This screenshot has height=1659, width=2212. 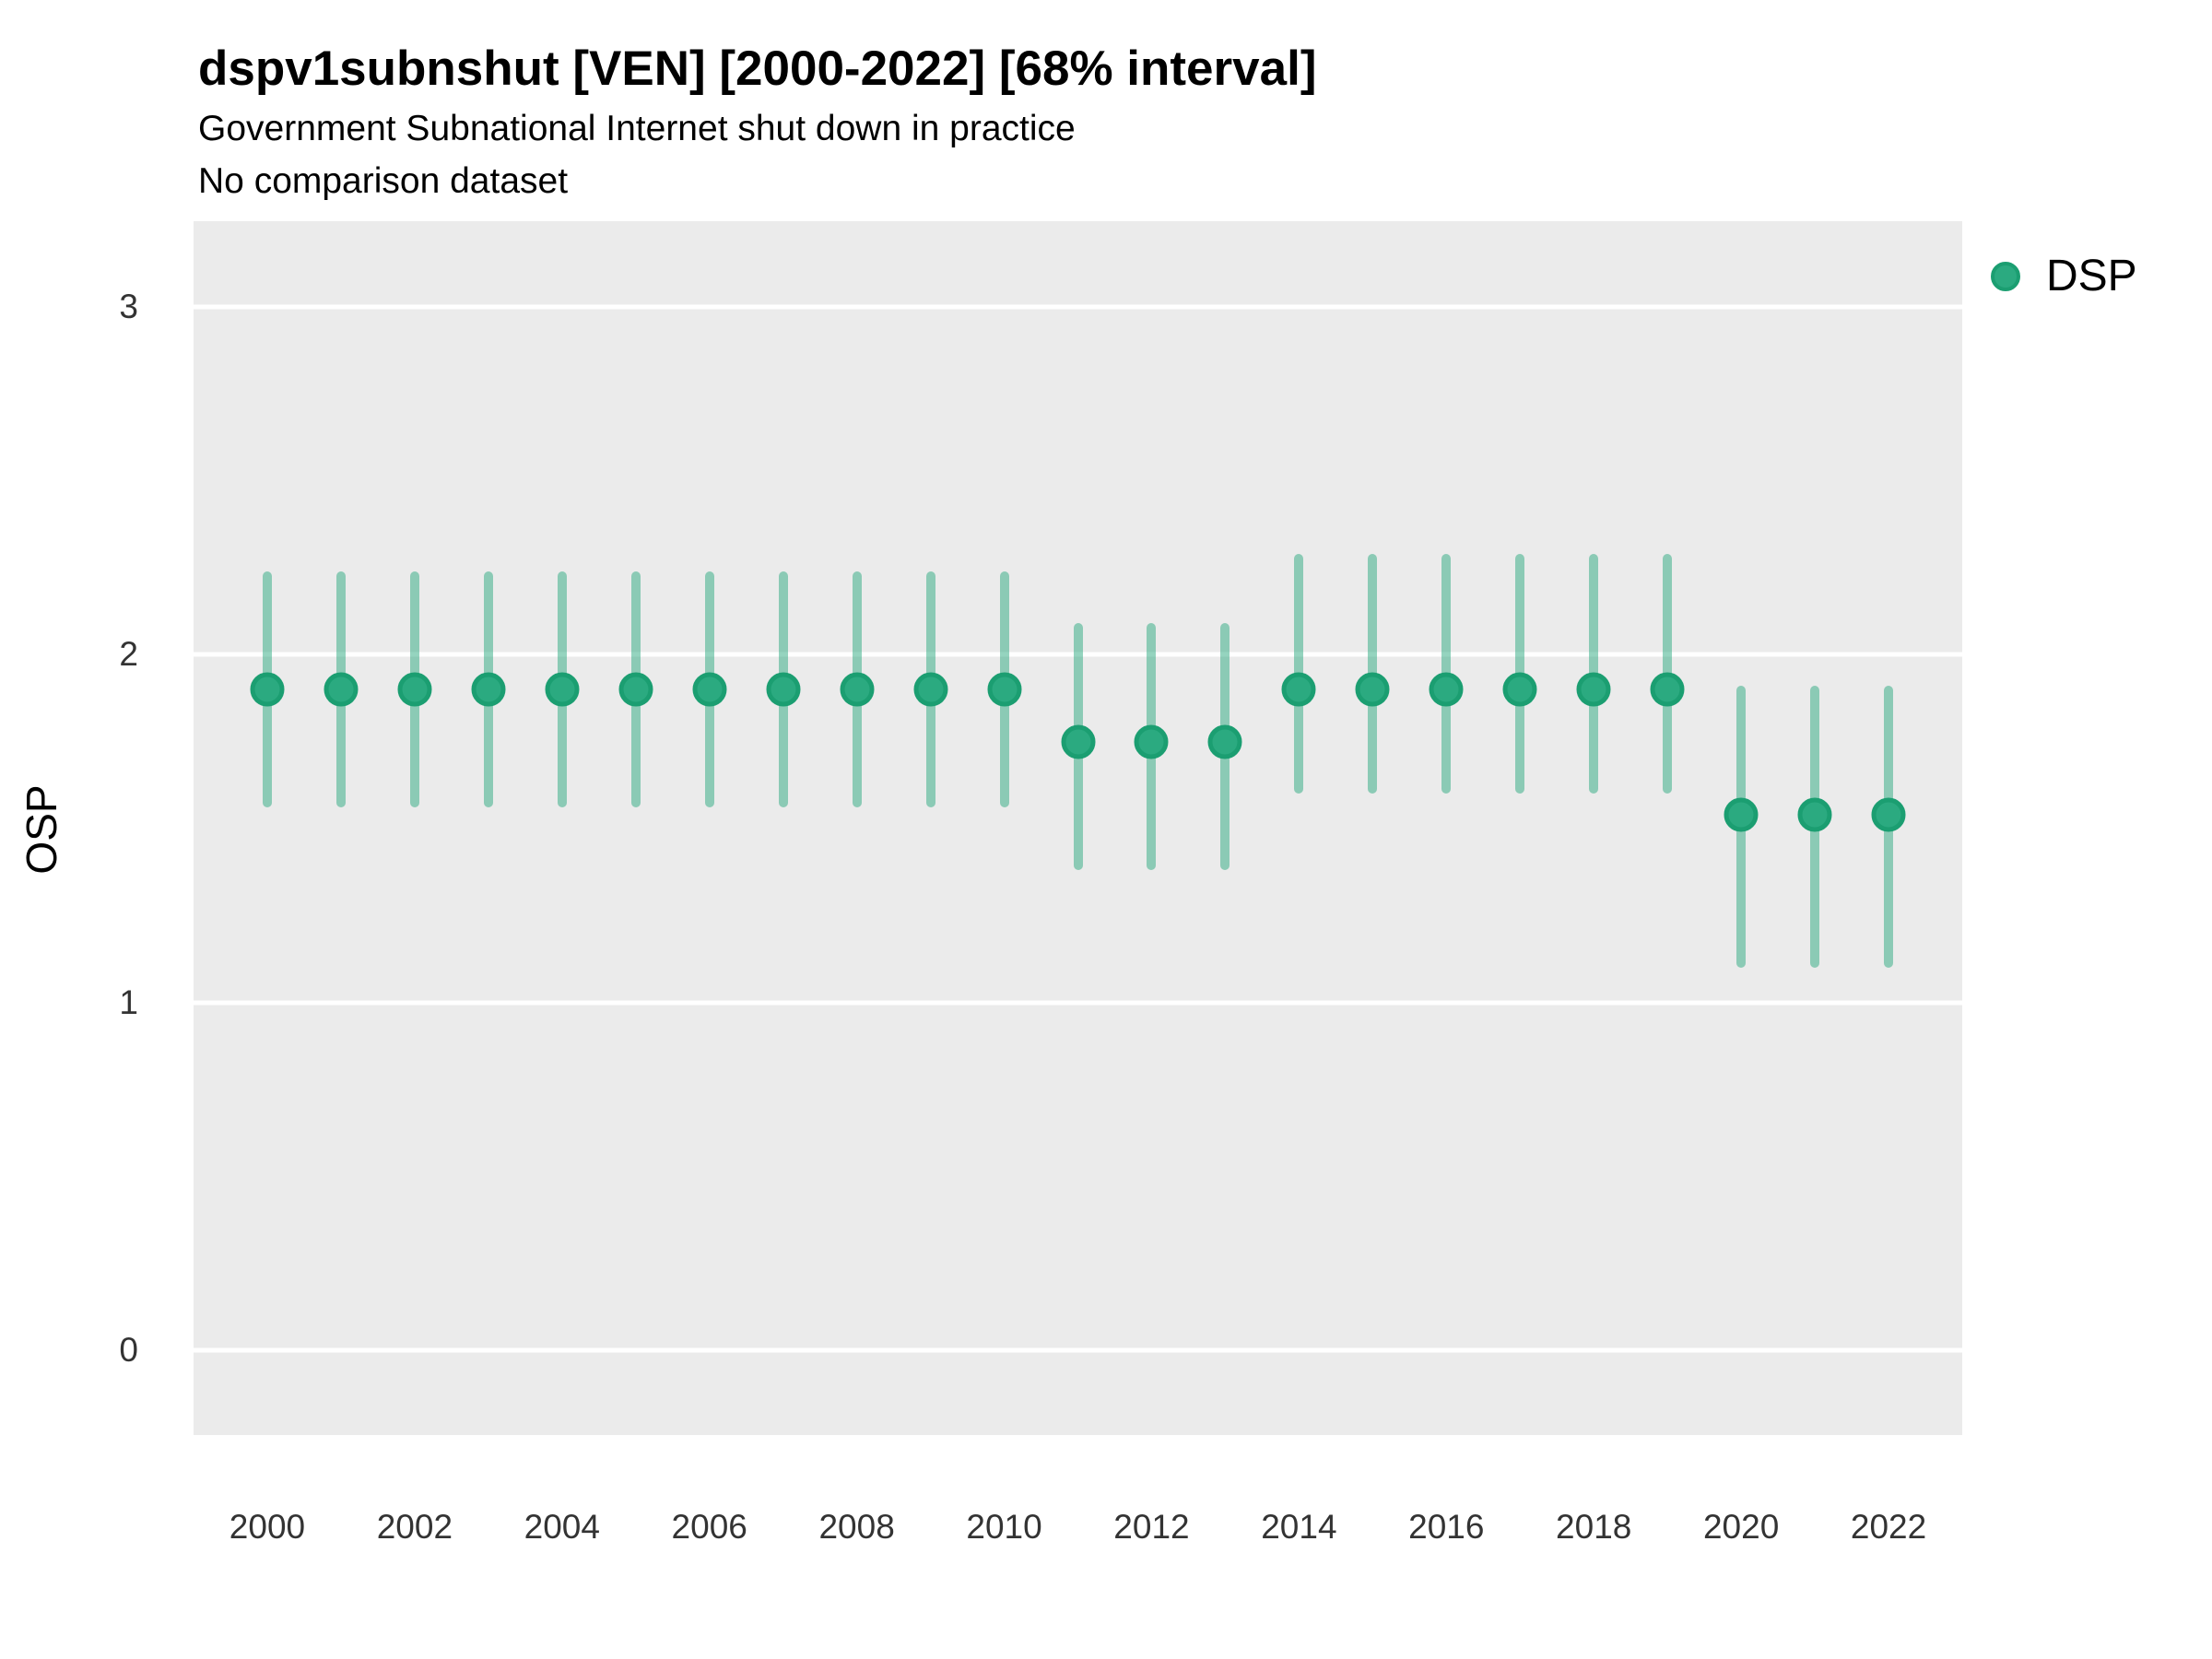 I want to click on point-2020, so click(x=1741, y=814).